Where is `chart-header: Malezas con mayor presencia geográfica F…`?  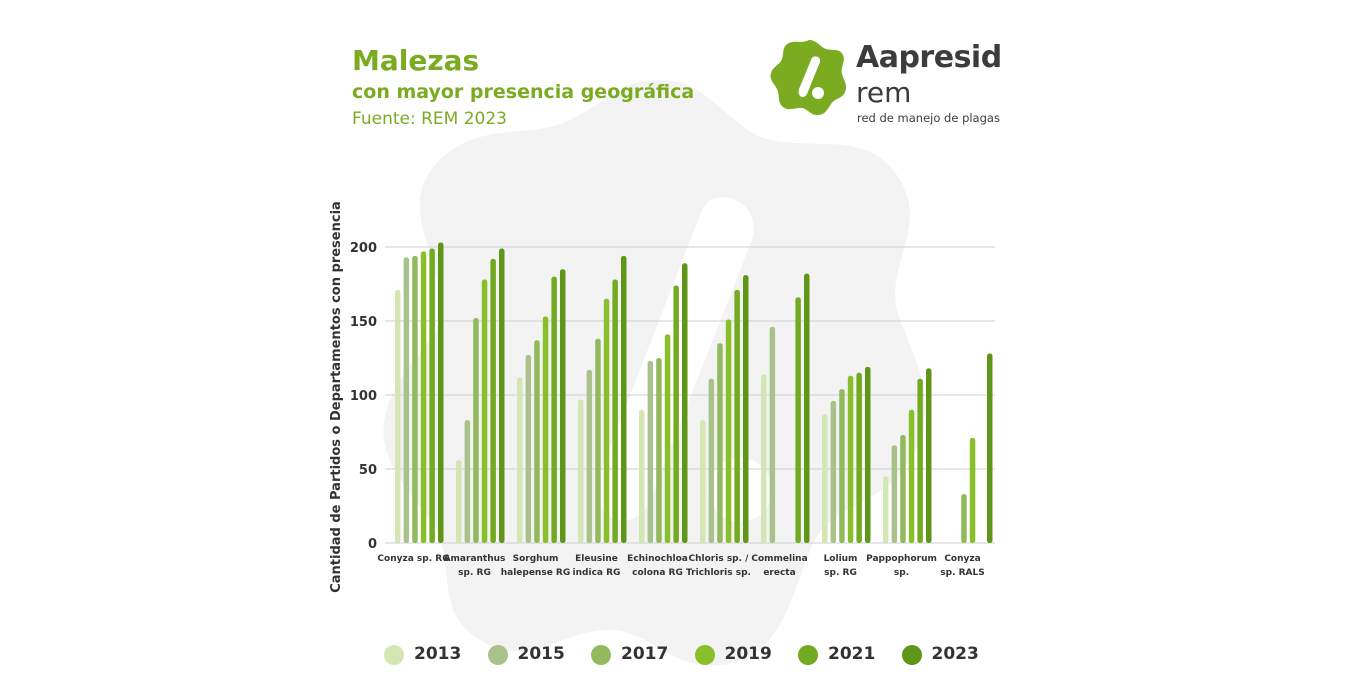
chart-header: Malezas con mayor presencia geográfica F… is located at coordinates (523, 88).